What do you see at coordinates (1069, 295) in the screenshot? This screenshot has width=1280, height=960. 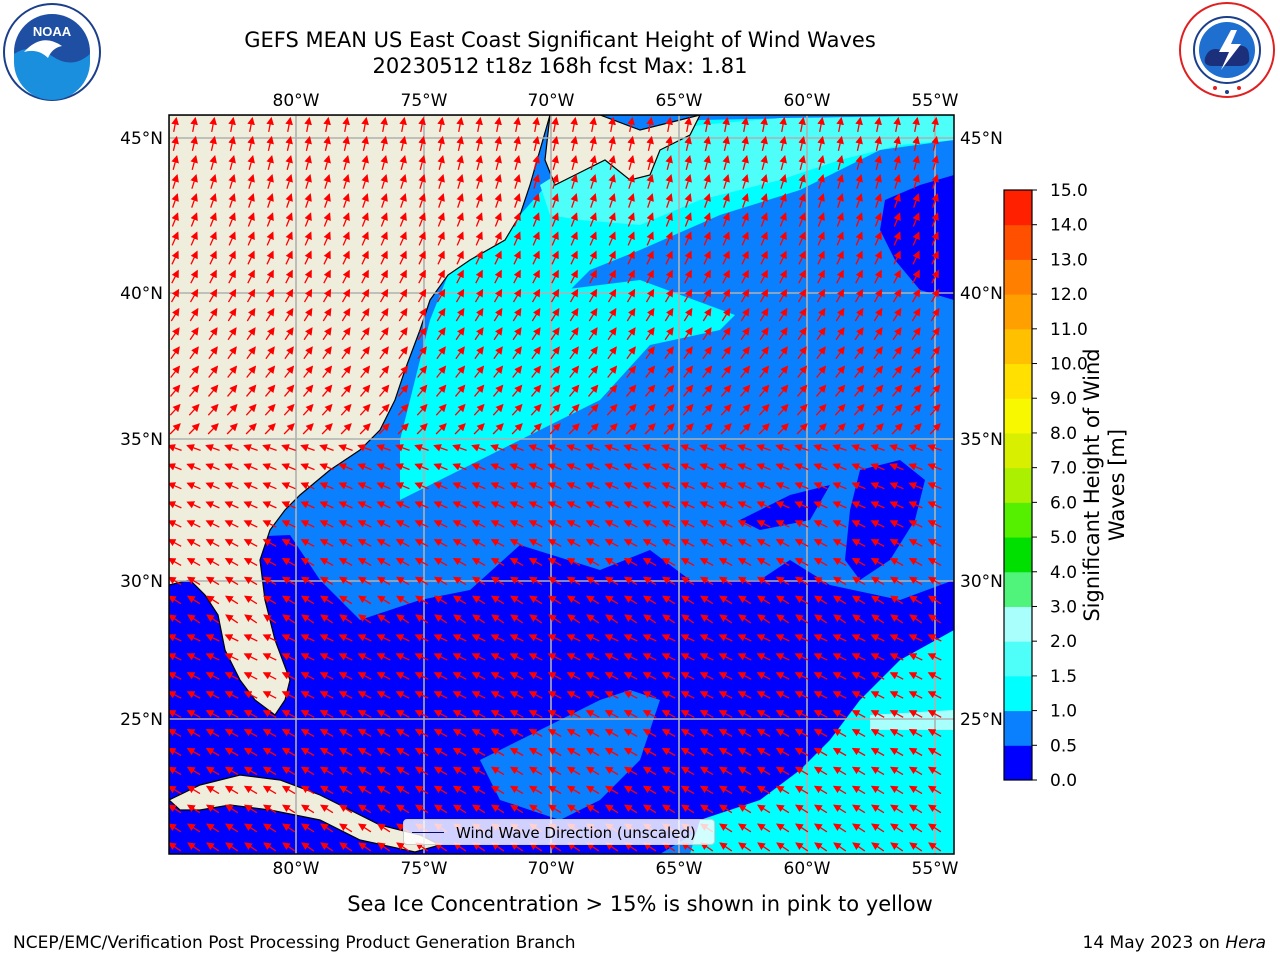 I see `colorbar-tick-label: 12.0` at bounding box center [1069, 295].